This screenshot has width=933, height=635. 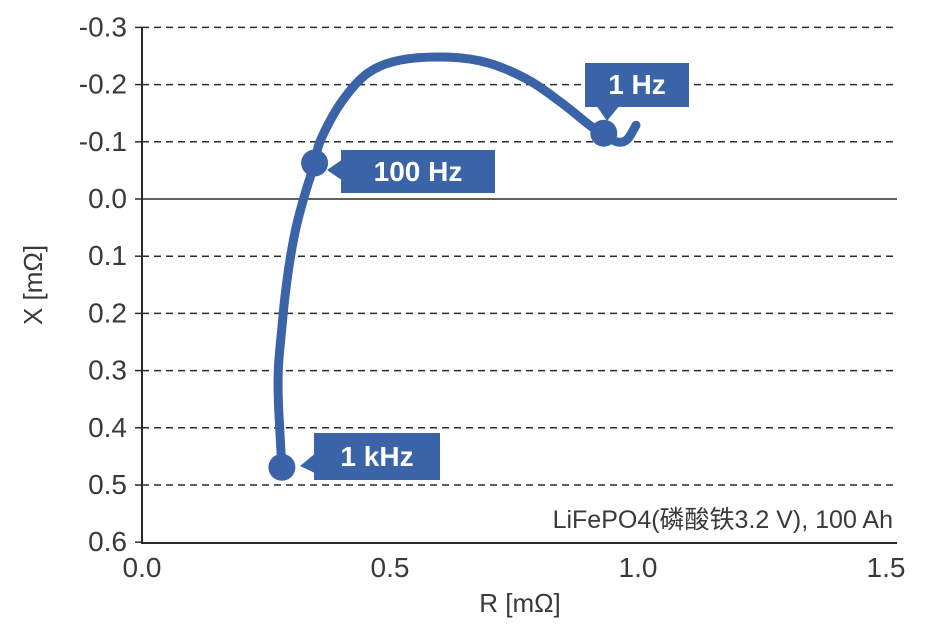 I want to click on x-tick-label: 0.5, so click(x=390, y=567).